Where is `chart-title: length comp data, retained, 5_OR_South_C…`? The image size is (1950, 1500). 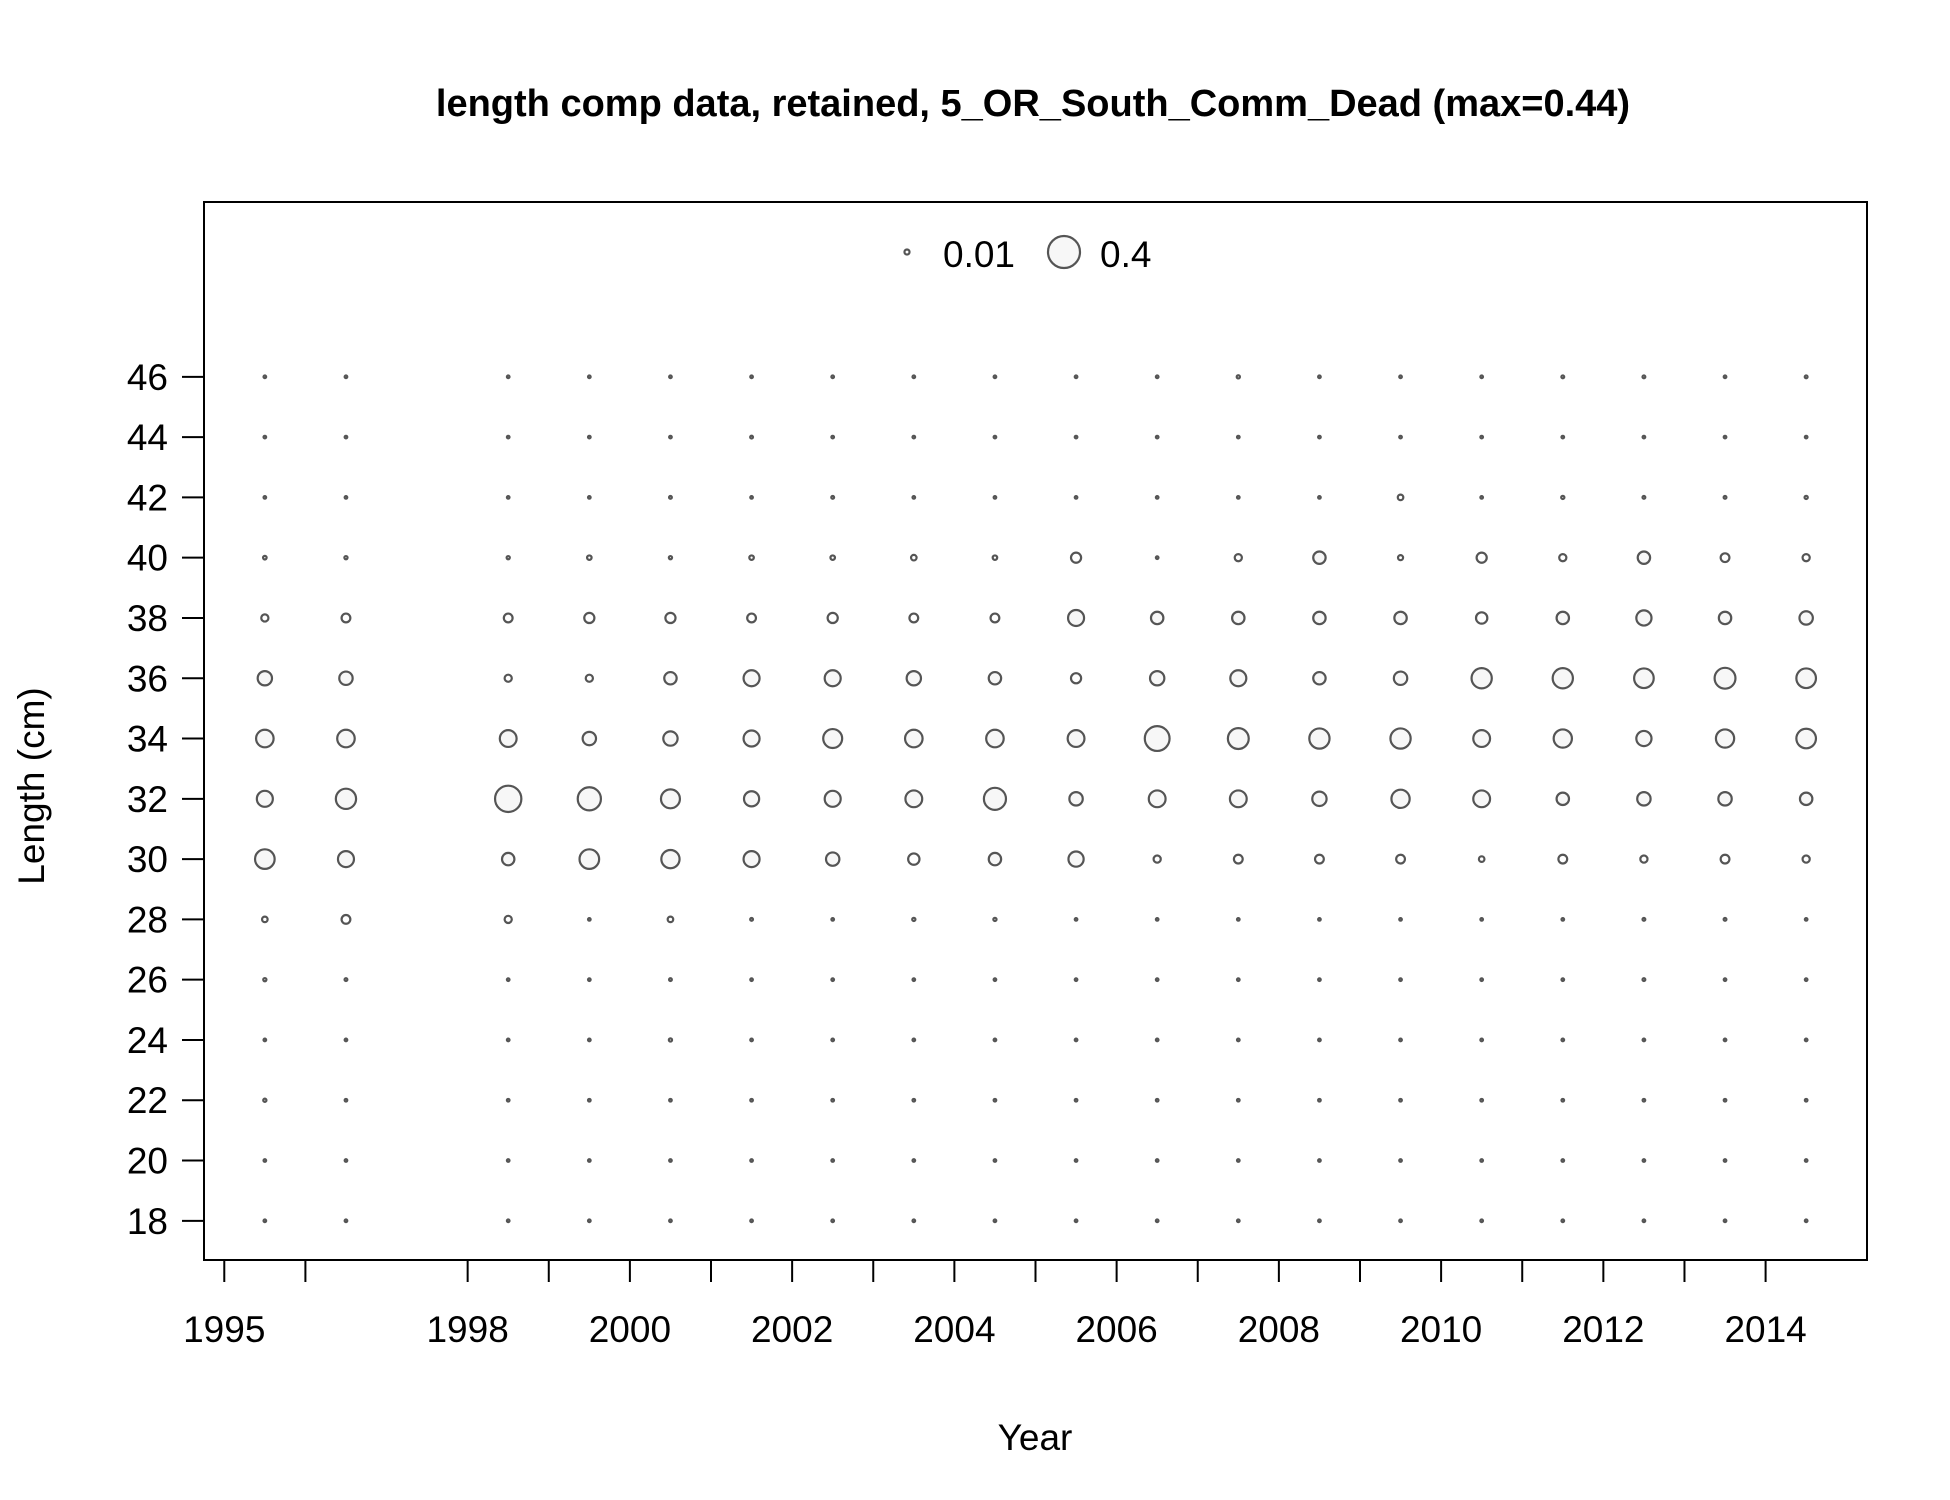 chart-title: length comp data, retained, 5_OR_South_C… is located at coordinates (1033, 104).